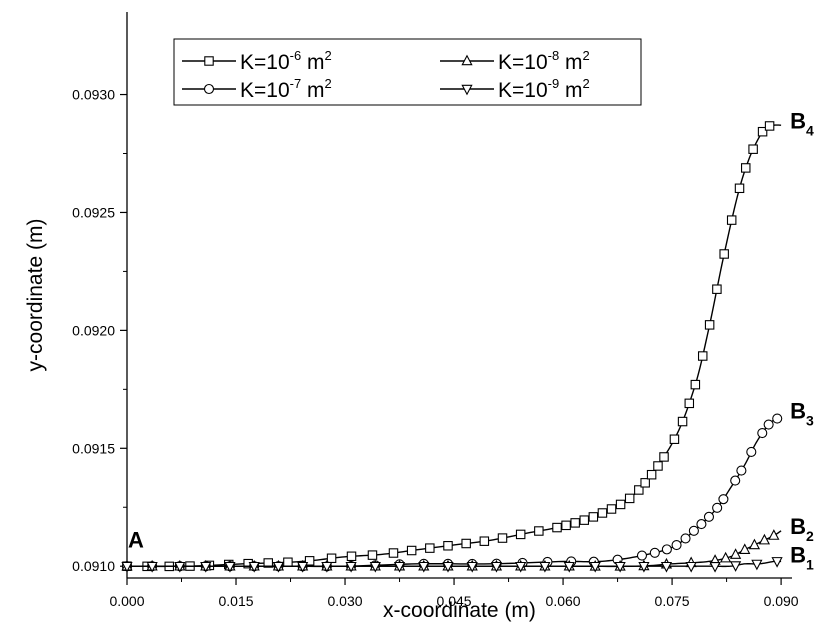 The width and height of the screenshot is (815, 629). Describe the element at coordinates (296, 83) in the screenshot. I see `legend-exp: -7` at that location.